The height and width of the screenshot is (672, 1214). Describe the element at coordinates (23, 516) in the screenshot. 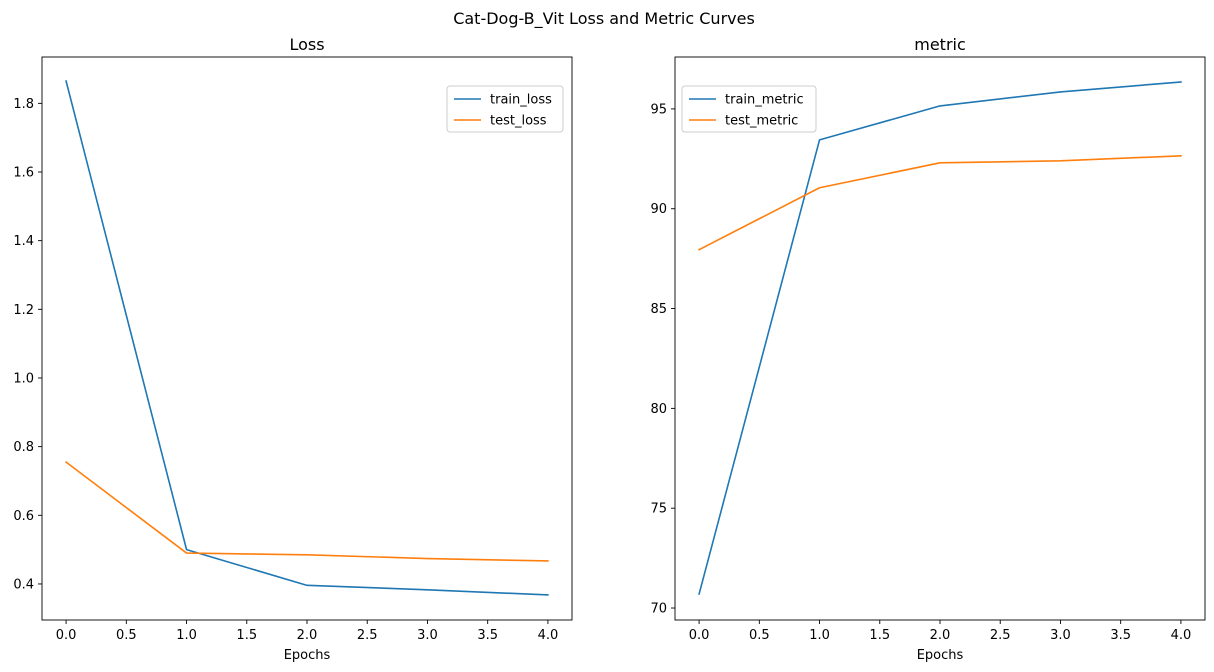

I see `y-tick-label: 0.6` at that location.